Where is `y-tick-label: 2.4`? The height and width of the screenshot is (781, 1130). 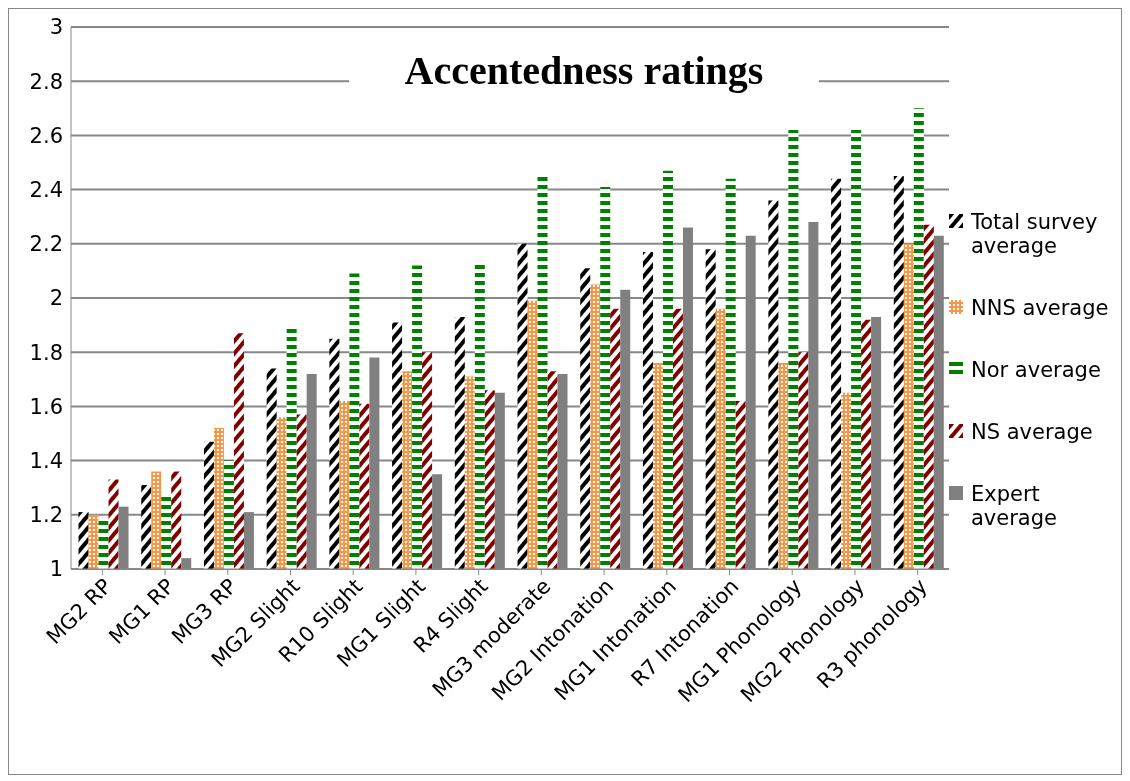 y-tick-label: 2.4 is located at coordinates (46, 190).